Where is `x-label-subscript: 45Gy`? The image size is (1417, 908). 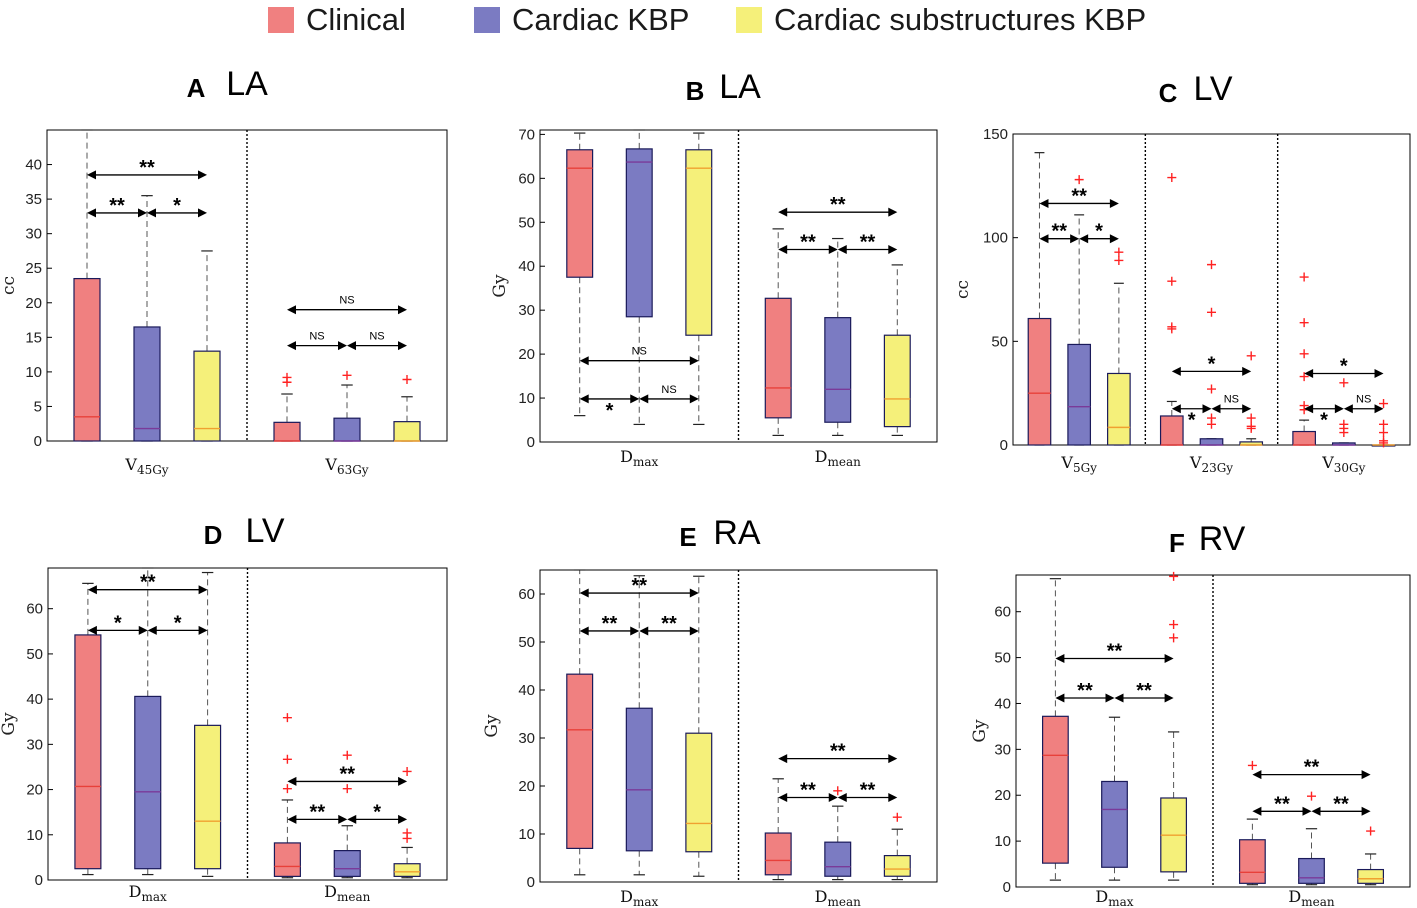 x-label-subscript: 45Gy is located at coordinates (153, 470).